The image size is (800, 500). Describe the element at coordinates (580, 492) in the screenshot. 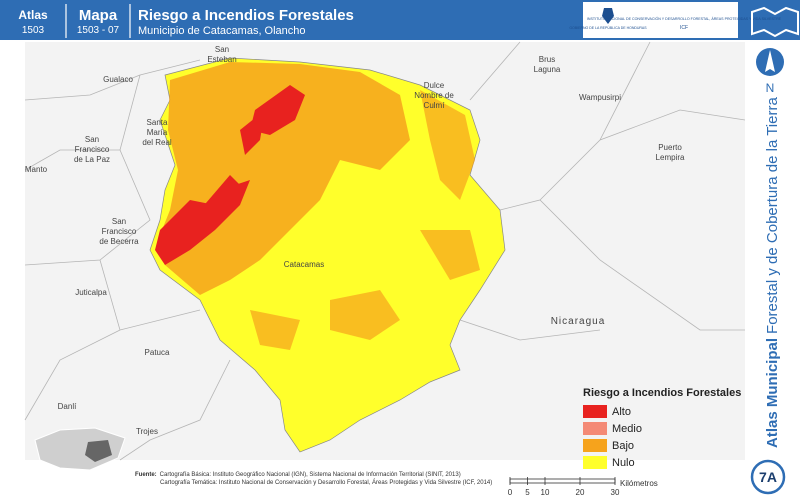

I see `scale-tick-label: 20` at that location.